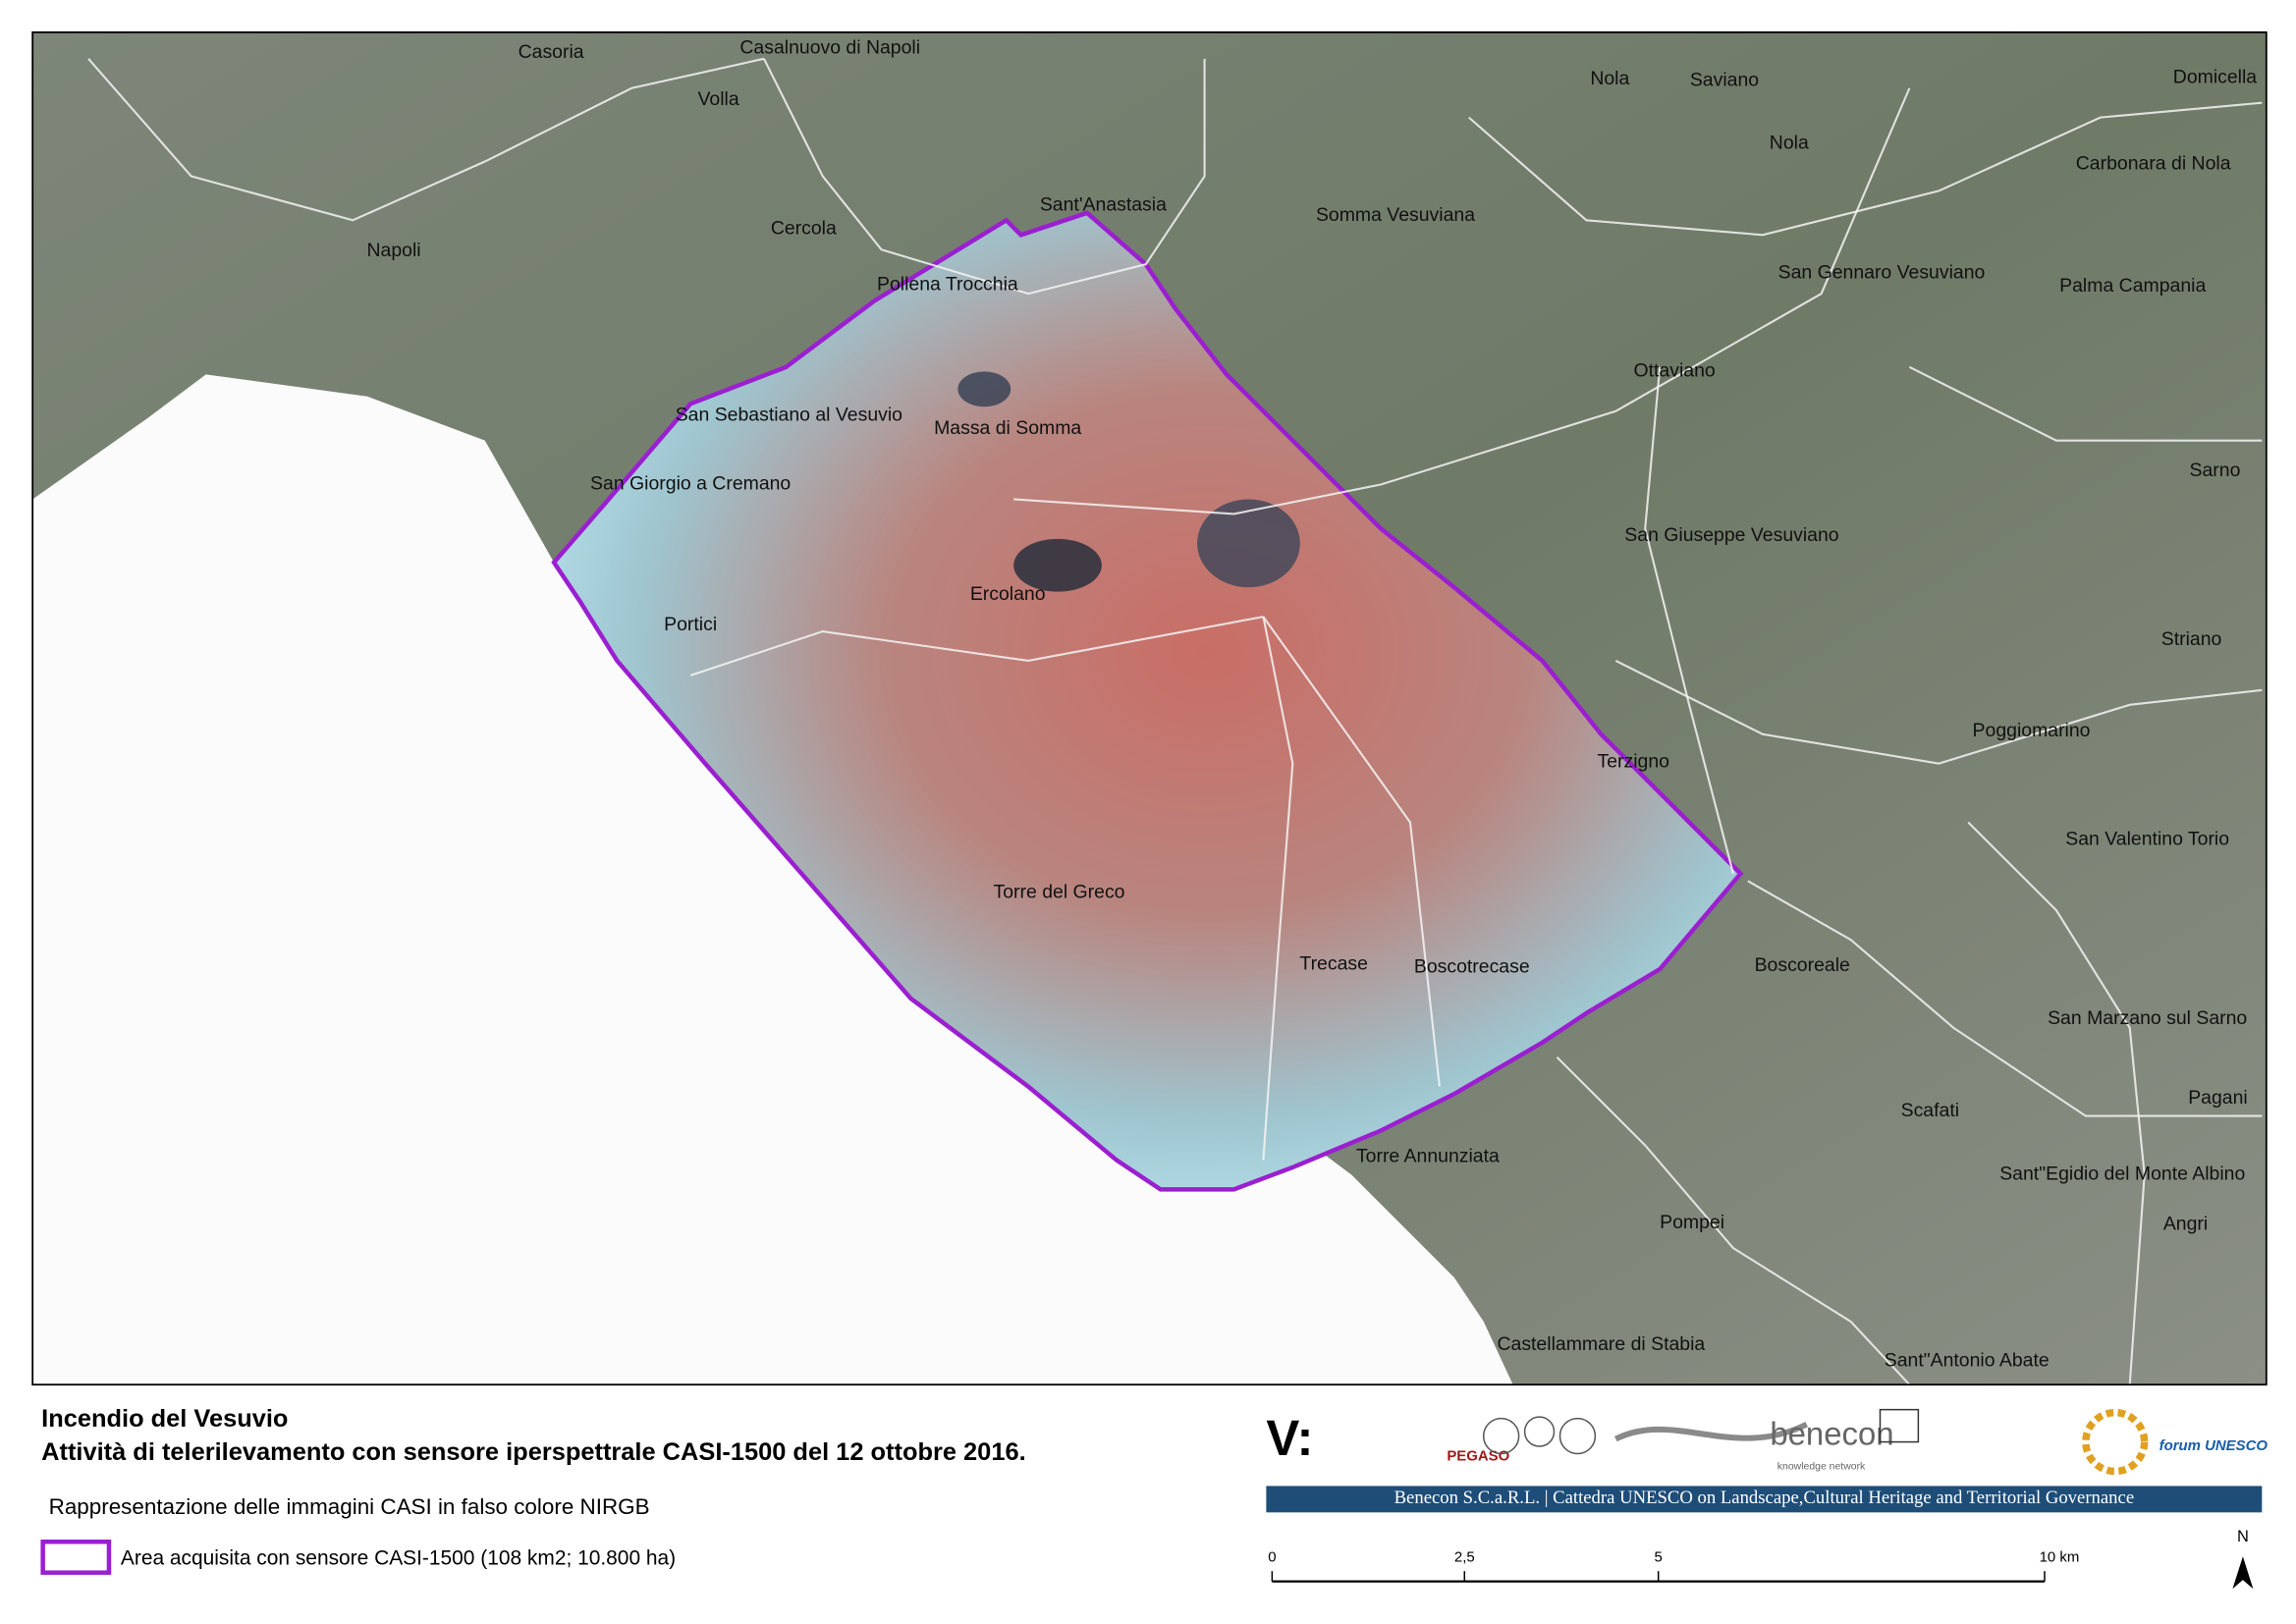  What do you see at coordinates (1428, 1156) in the screenshot?
I see `place-label: Torre Annunziata` at bounding box center [1428, 1156].